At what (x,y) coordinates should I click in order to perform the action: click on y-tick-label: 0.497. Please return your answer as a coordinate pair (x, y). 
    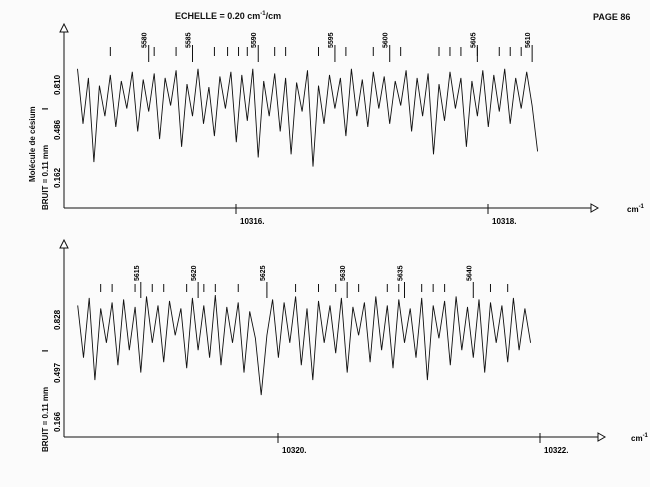
    Looking at the image, I should click on (57, 372).